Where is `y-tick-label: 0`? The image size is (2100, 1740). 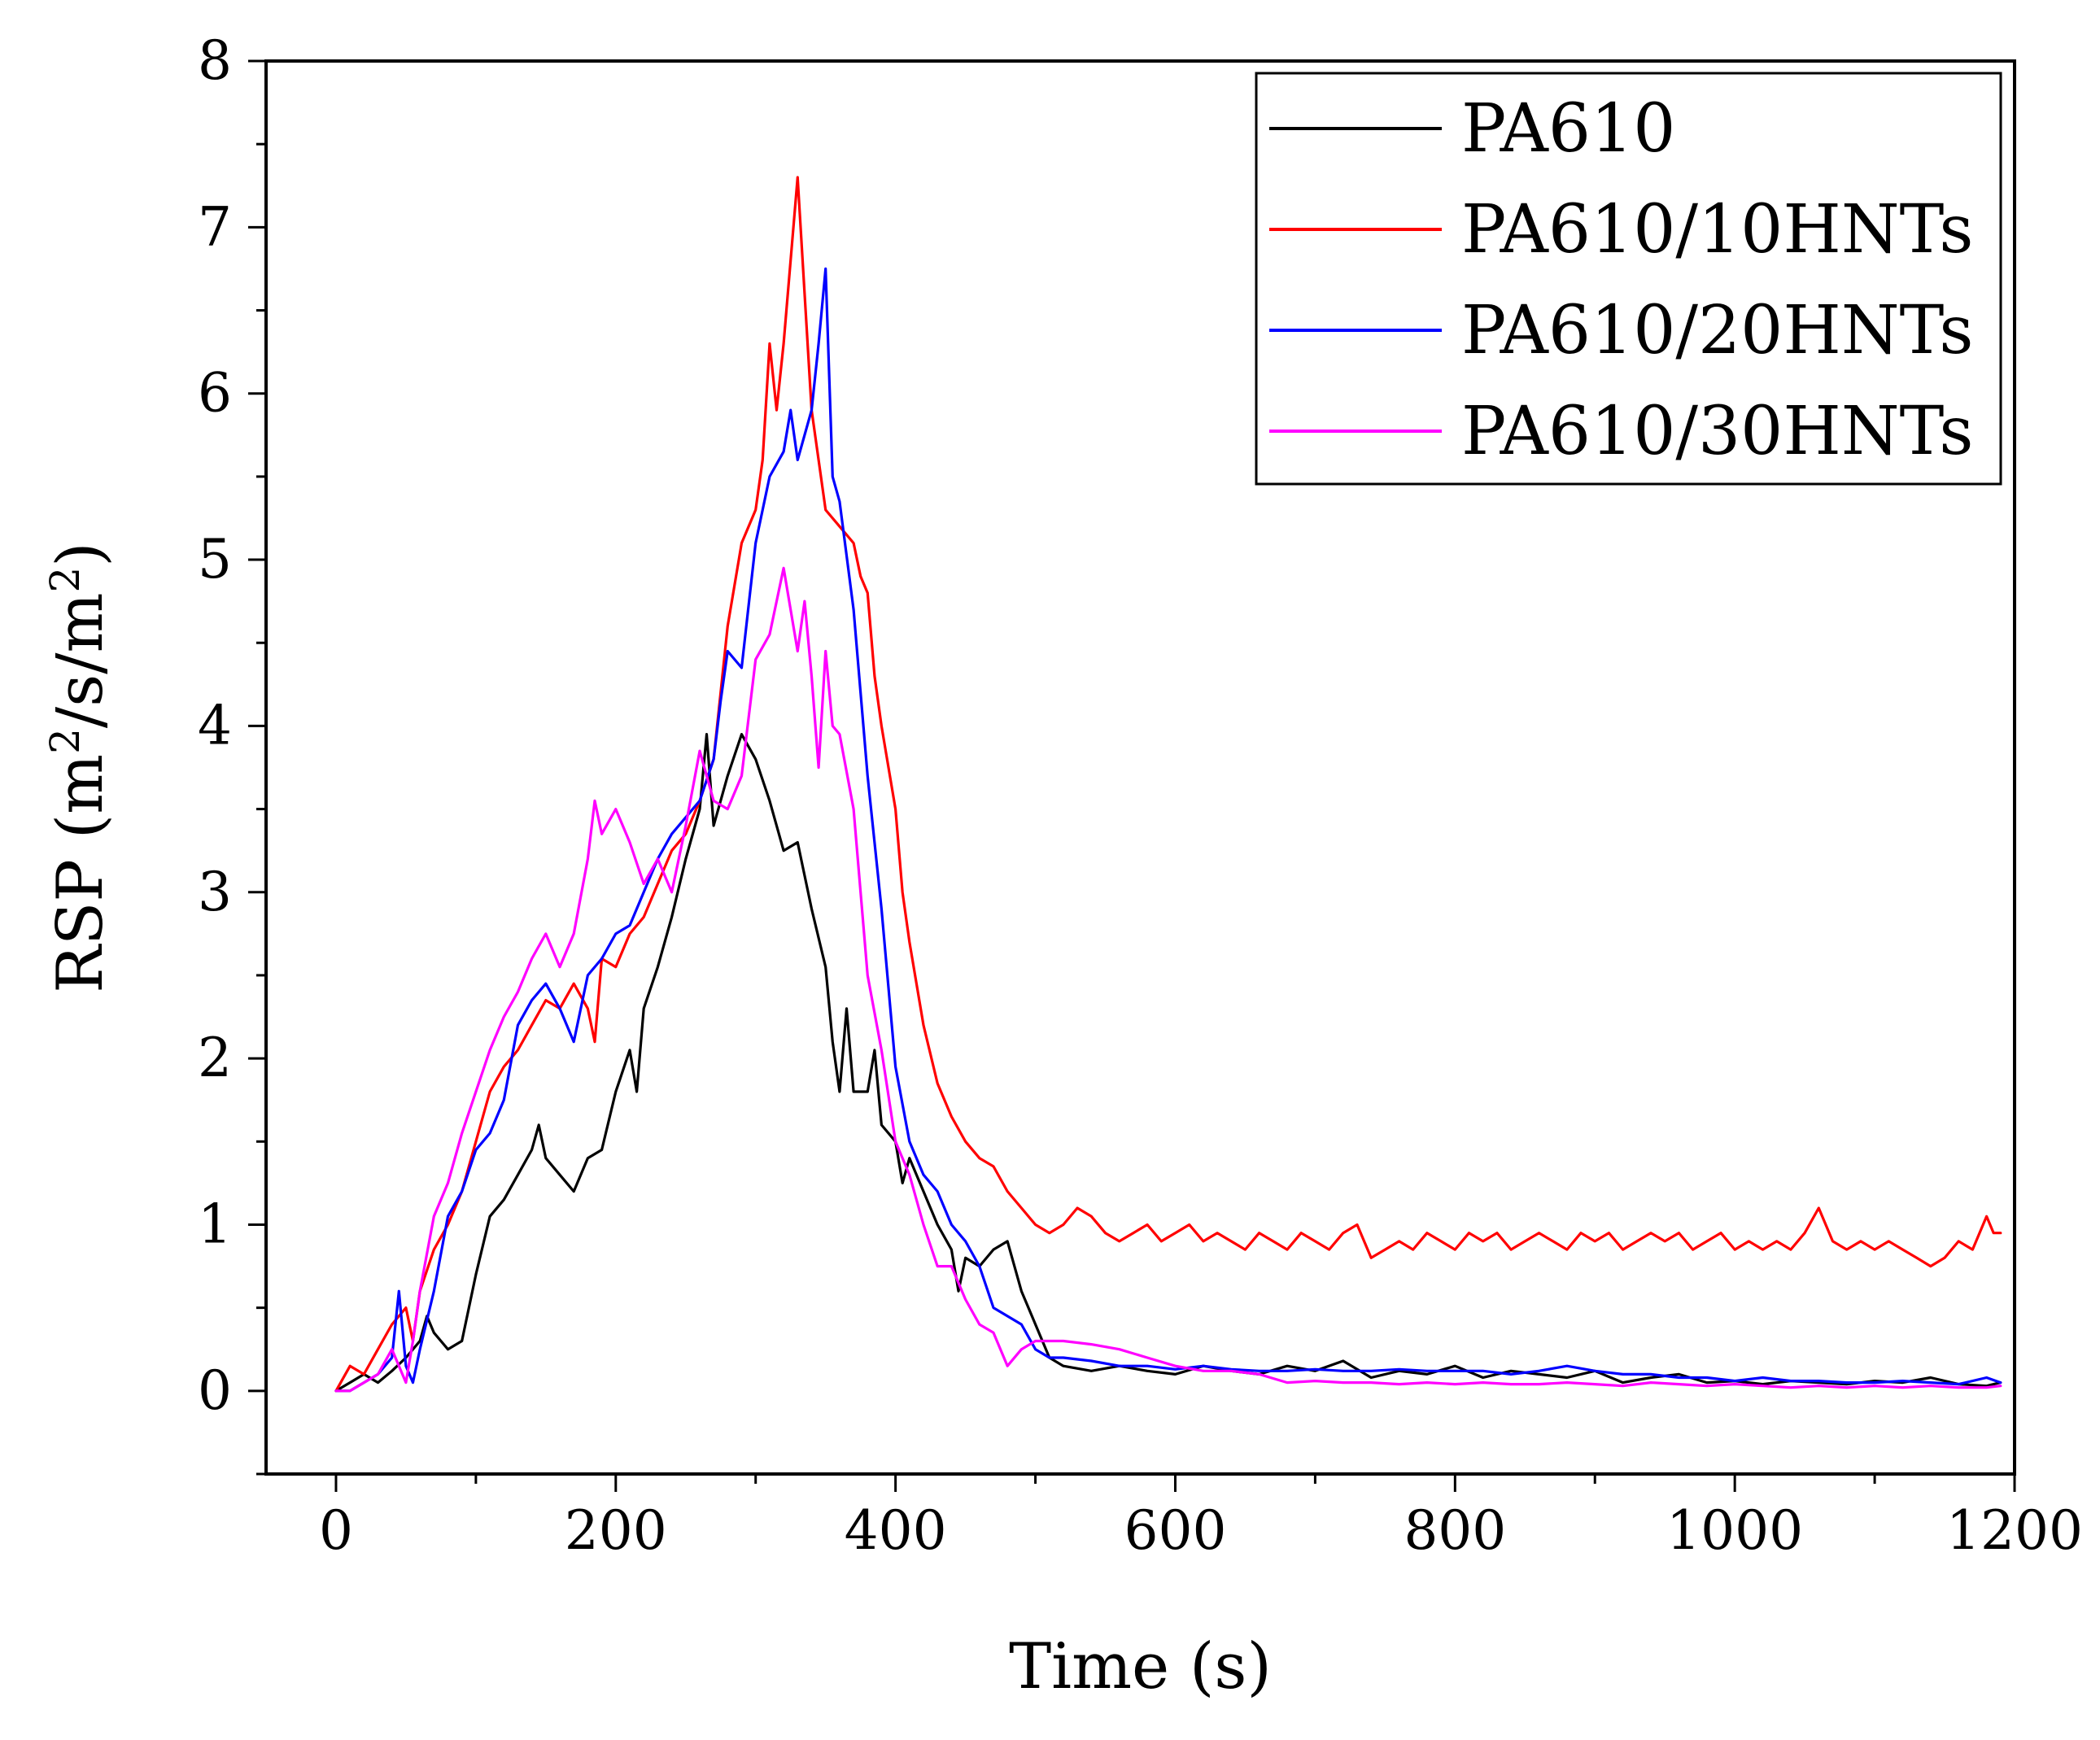
y-tick-label: 0 is located at coordinates (215, 1390).